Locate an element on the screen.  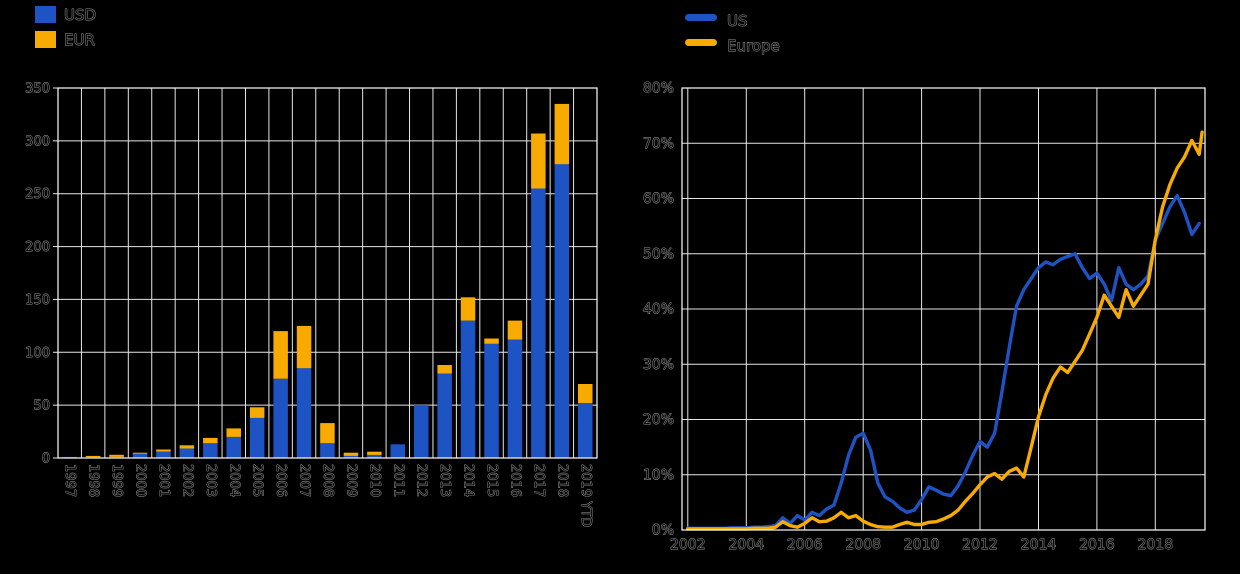
y-tick-label: 350 is located at coordinates (37, 89).